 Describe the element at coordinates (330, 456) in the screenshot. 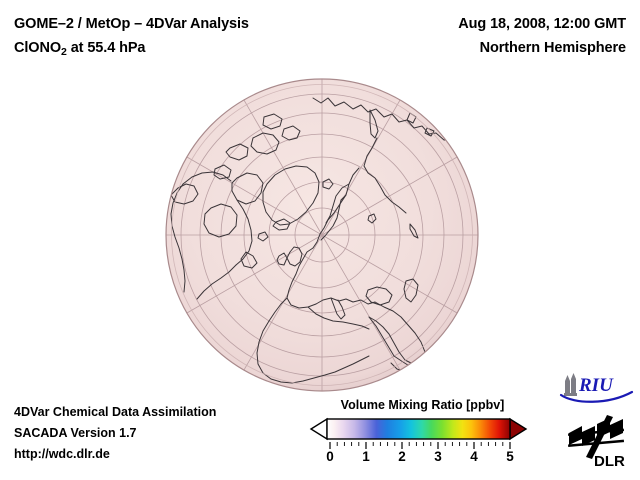

I see `colorbar-tick-label: 0` at that location.